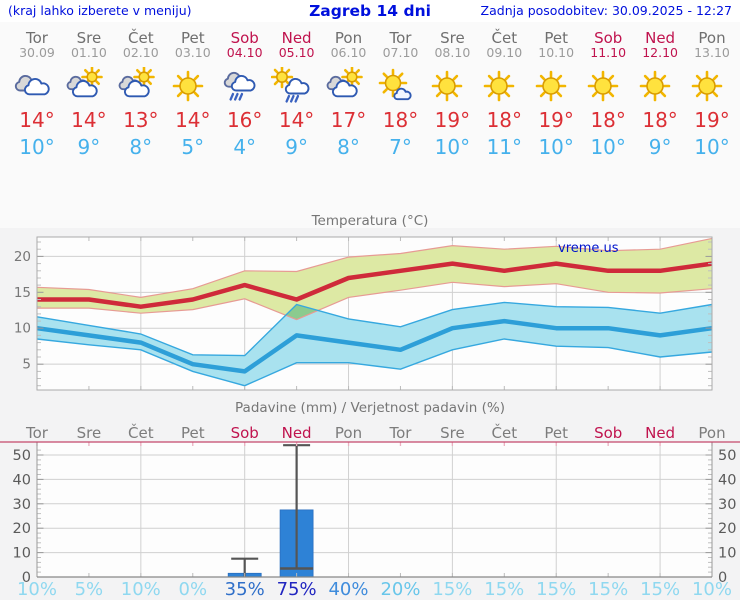 The width and height of the screenshot is (740, 600). Describe the element at coordinates (400, 147) in the screenshot. I see `low-temperature: 7°` at that location.